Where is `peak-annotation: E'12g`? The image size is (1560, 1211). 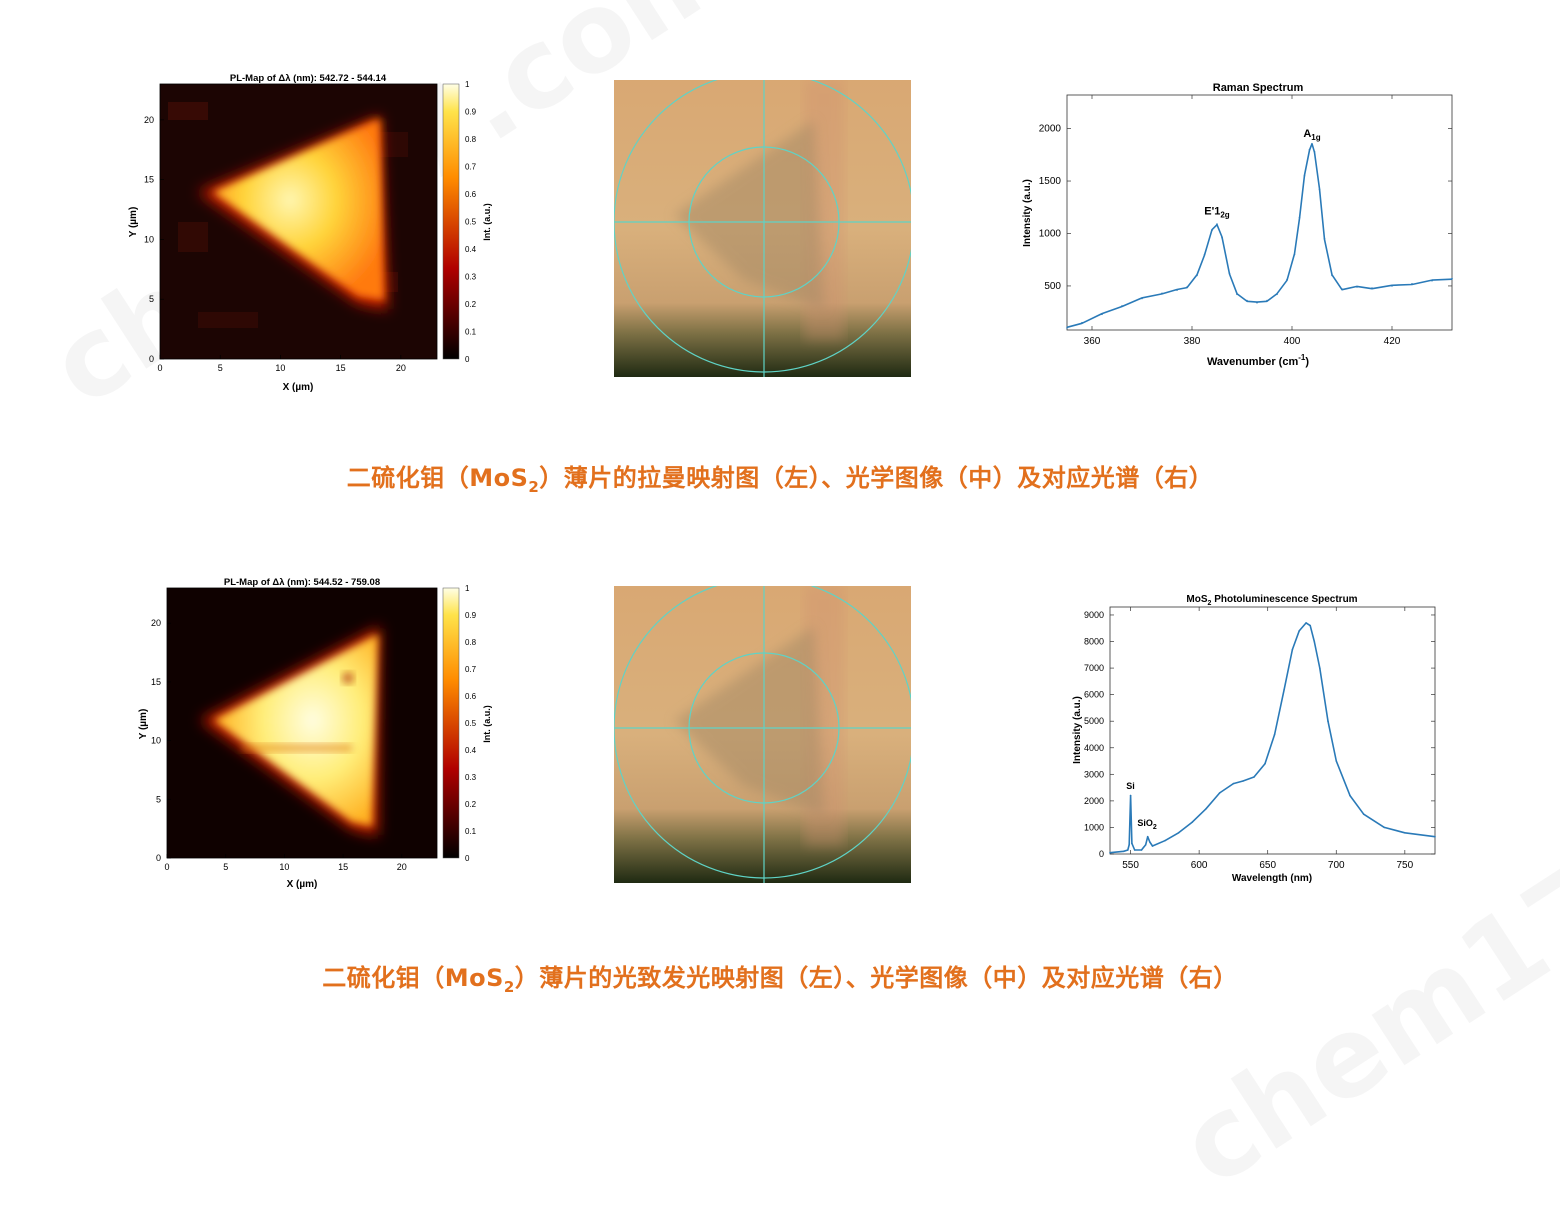 peak-annotation: E'12g is located at coordinates (1217, 213).